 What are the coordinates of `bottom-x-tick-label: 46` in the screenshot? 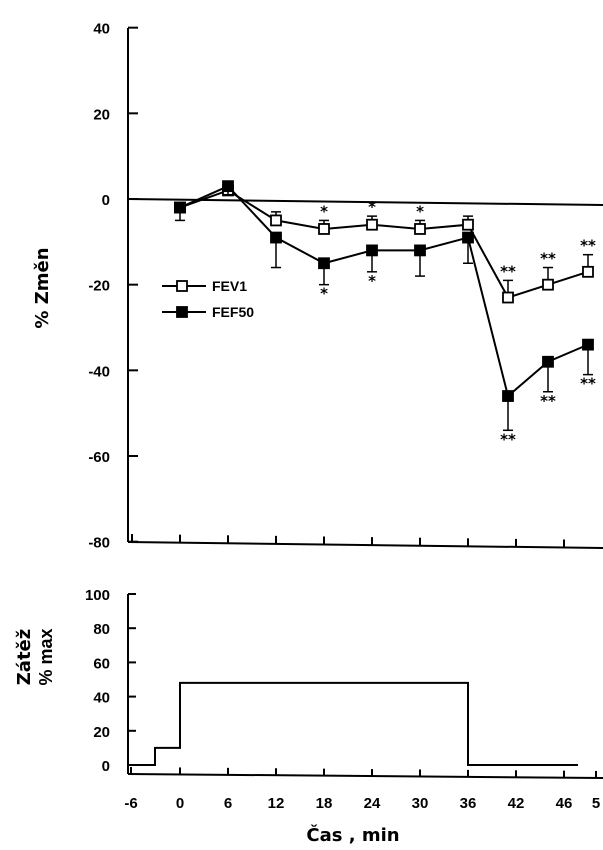 It's located at (564, 803).